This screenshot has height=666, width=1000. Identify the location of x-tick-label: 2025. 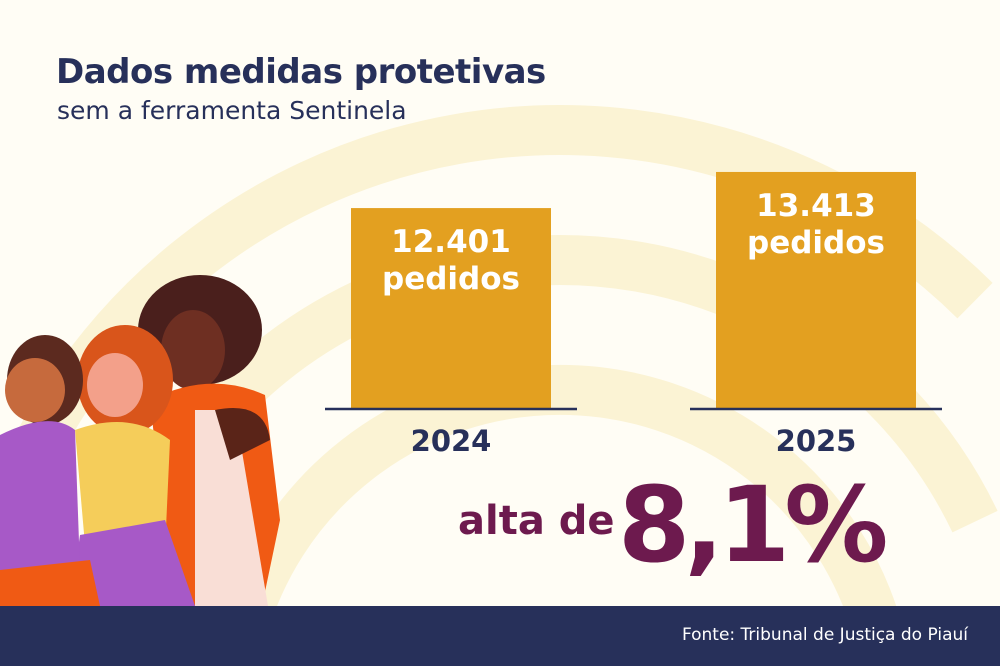
(816, 441).